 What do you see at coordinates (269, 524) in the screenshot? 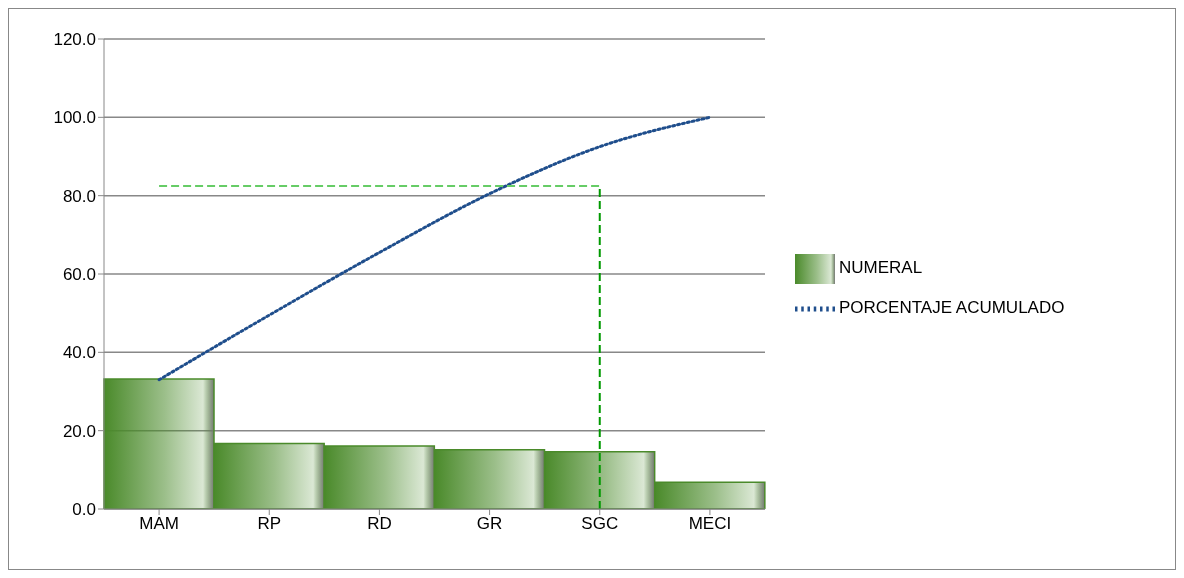
I see `x-tick-label: RP` at bounding box center [269, 524].